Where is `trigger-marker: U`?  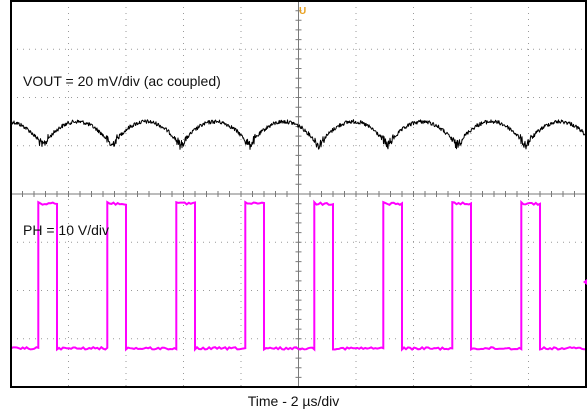
trigger-marker: U is located at coordinates (302, 11).